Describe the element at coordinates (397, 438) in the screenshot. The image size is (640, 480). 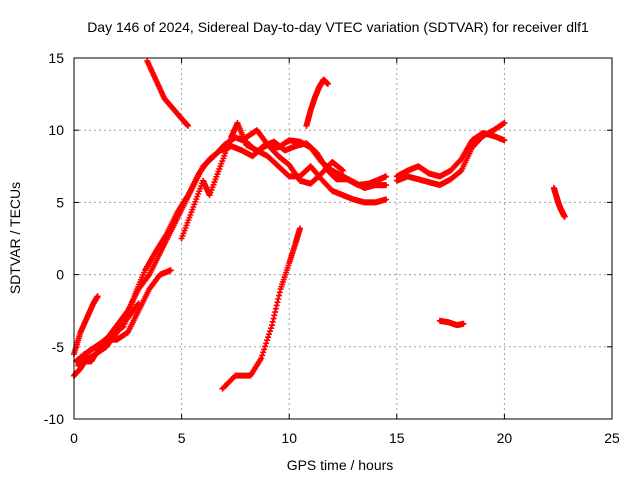
I see `x-tick-label: 15` at that location.